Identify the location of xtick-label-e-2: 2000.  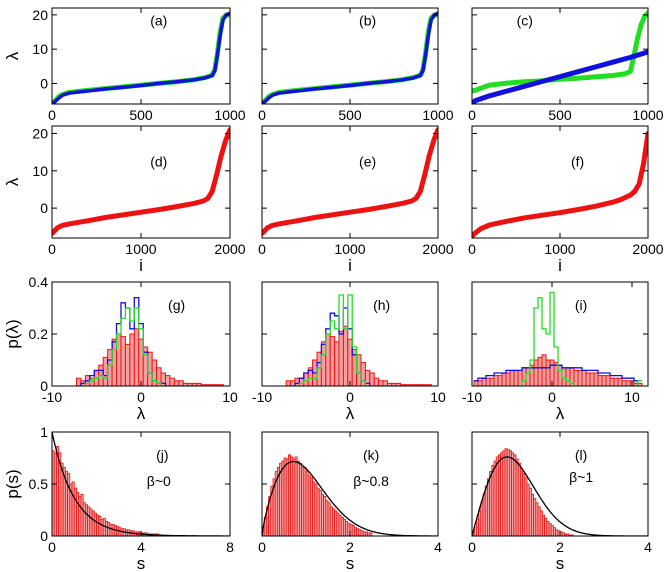
(437, 249).